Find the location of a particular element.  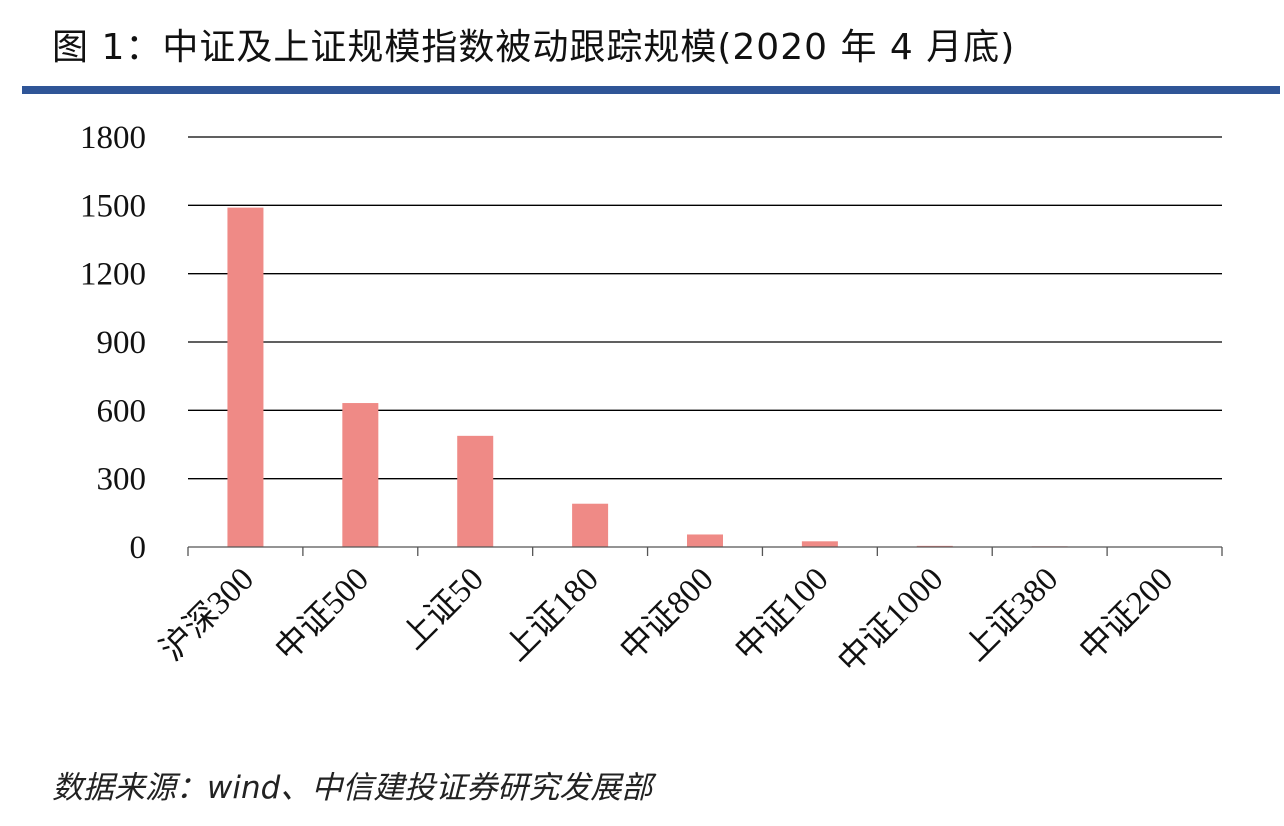

y-tick-label: 900 is located at coordinates (122, 343).